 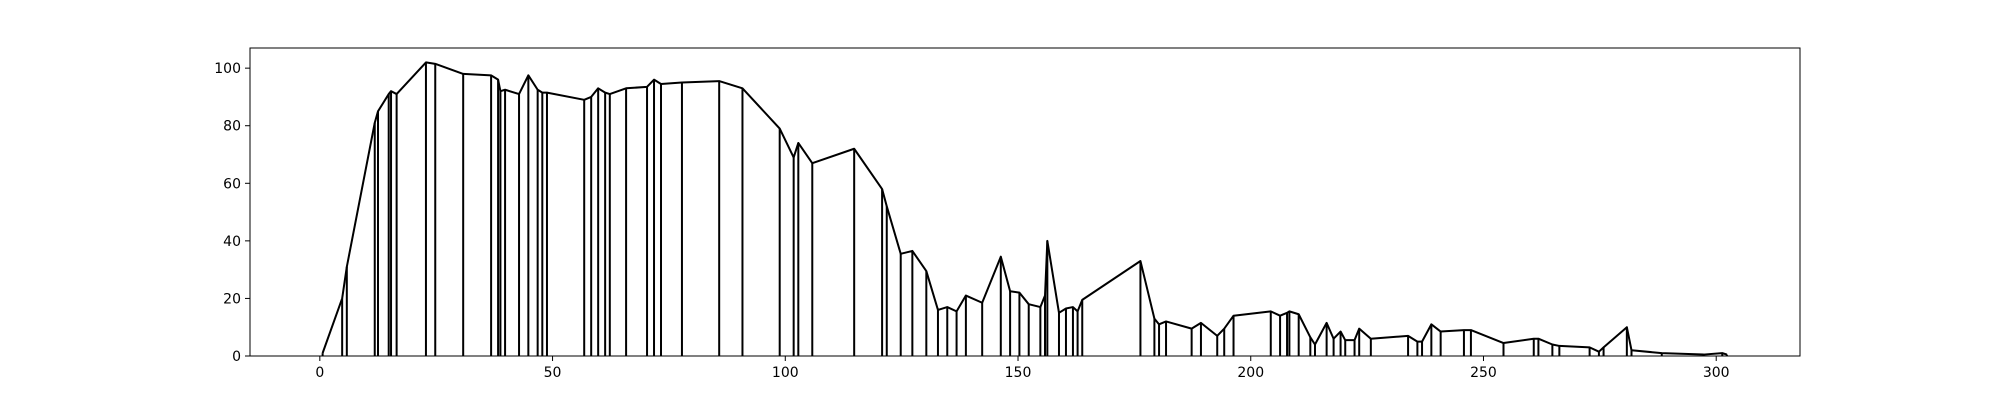 What do you see at coordinates (232, 127) in the screenshot?
I see `y-tick-label: 80` at bounding box center [232, 127].